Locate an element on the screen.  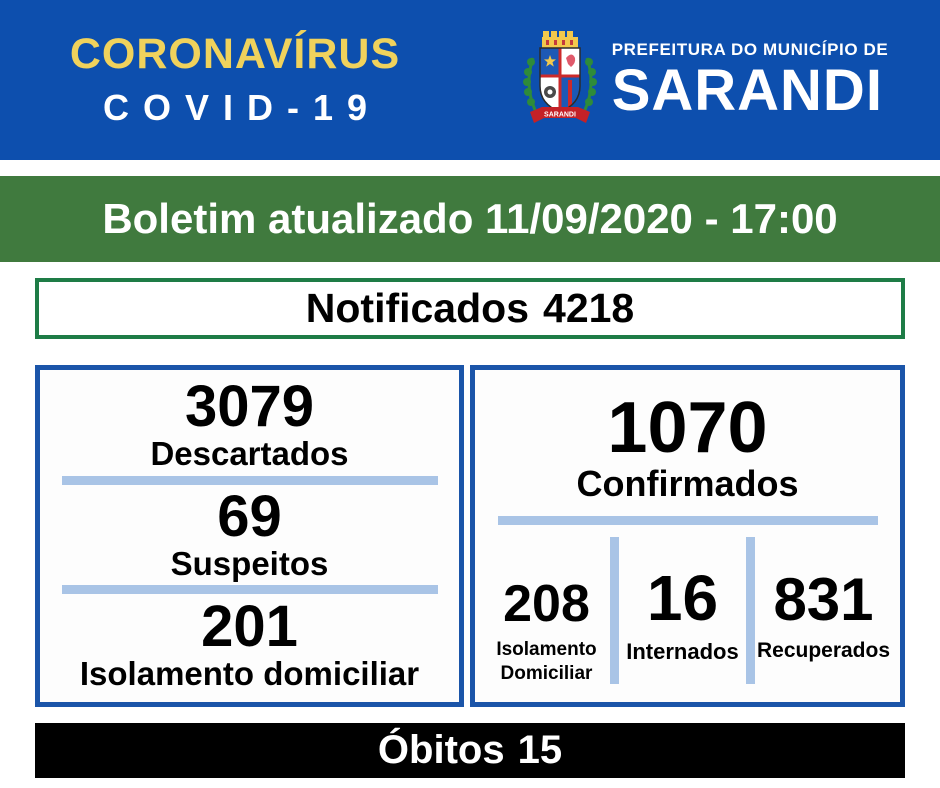
suspeitos-label: Suspeitos is located at coordinates (249, 563).